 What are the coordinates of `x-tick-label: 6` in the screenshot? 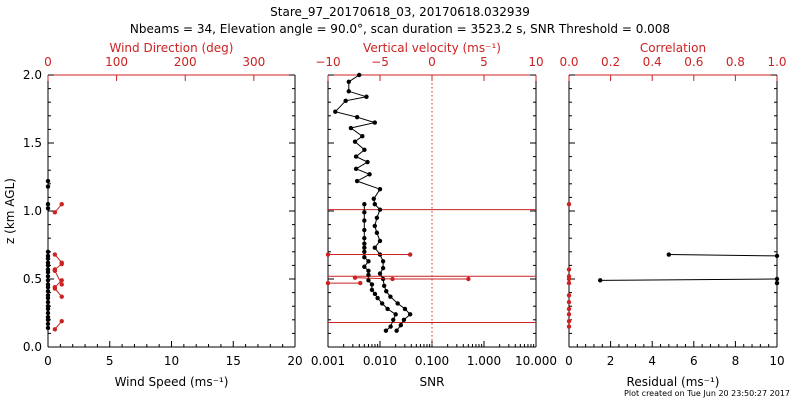 It's located at (694, 361).